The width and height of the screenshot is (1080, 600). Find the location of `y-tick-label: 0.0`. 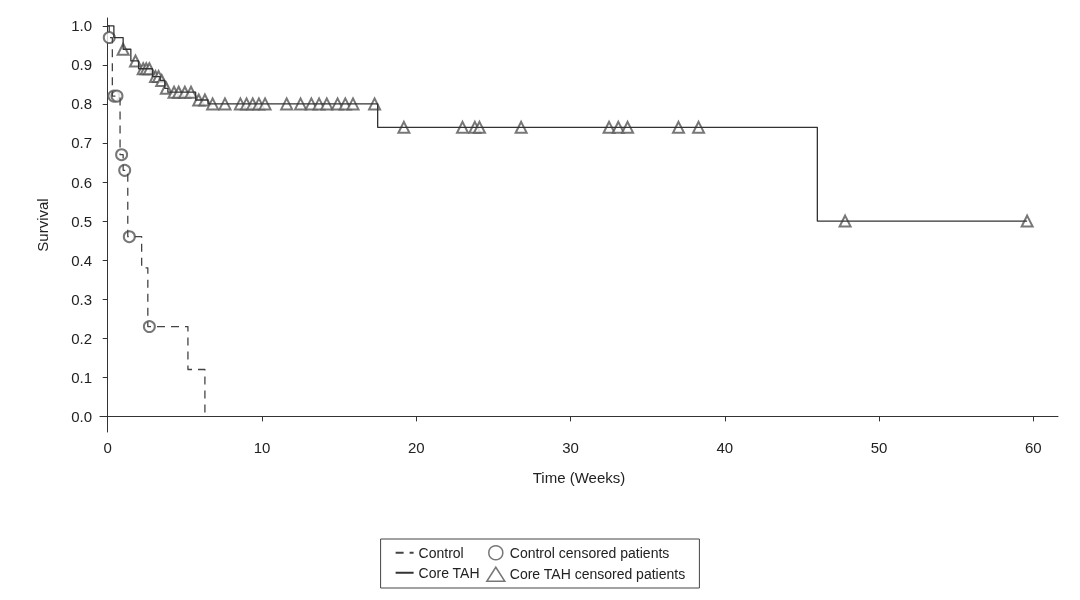

y-tick-label: 0.0 is located at coordinates (81, 416).